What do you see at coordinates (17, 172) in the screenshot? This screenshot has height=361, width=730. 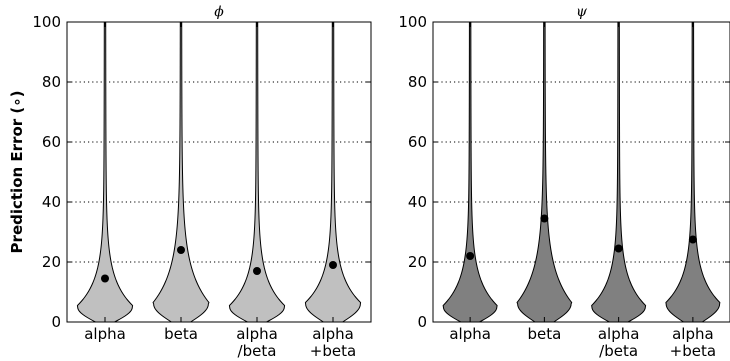 I see `y-axis-label: Prediction Error (∘)` at bounding box center [17, 172].